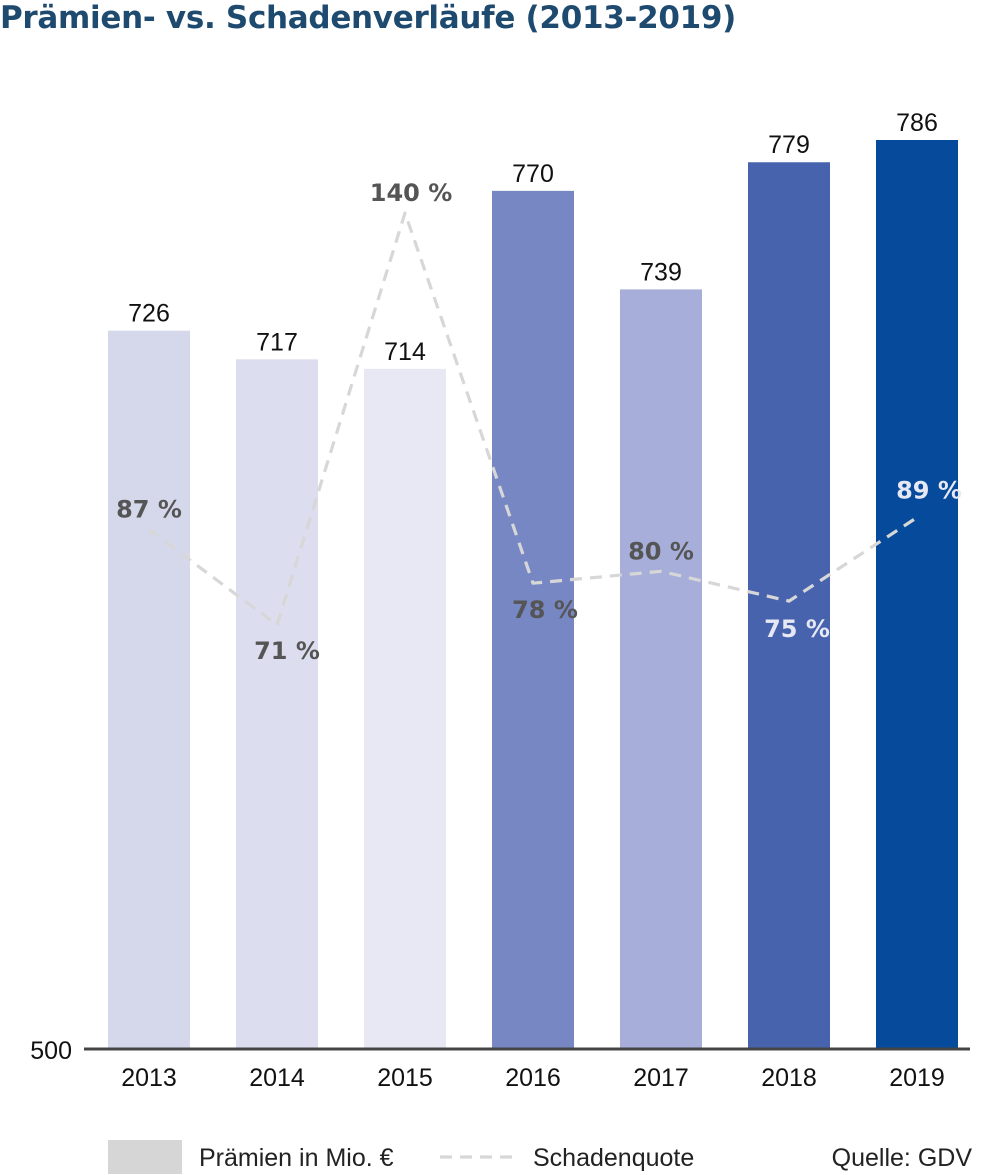  I want to click on loss-ratio-label-2013: 87 %, so click(149, 509).